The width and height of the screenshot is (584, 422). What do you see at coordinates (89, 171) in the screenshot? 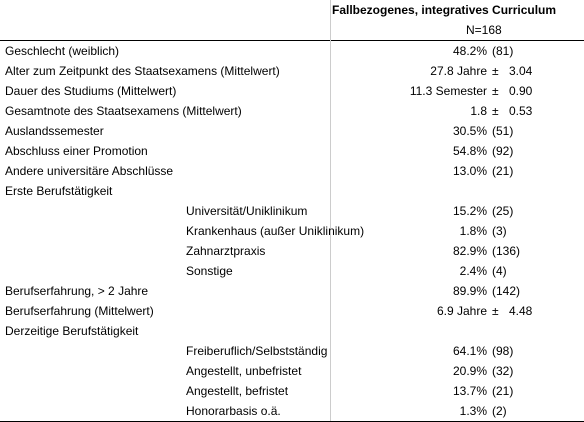
I see `row-label: Andere universitäre Abschlüsse` at bounding box center [89, 171].